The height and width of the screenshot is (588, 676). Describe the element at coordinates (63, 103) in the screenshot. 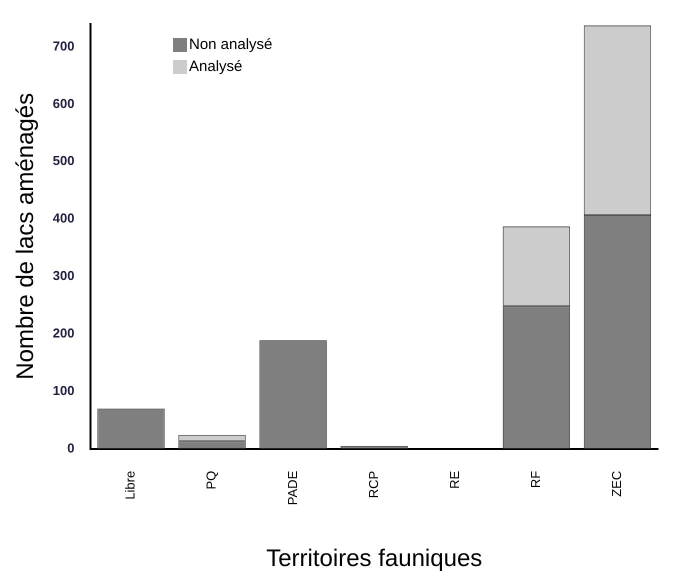

I see `y-tick-label: 600` at that location.